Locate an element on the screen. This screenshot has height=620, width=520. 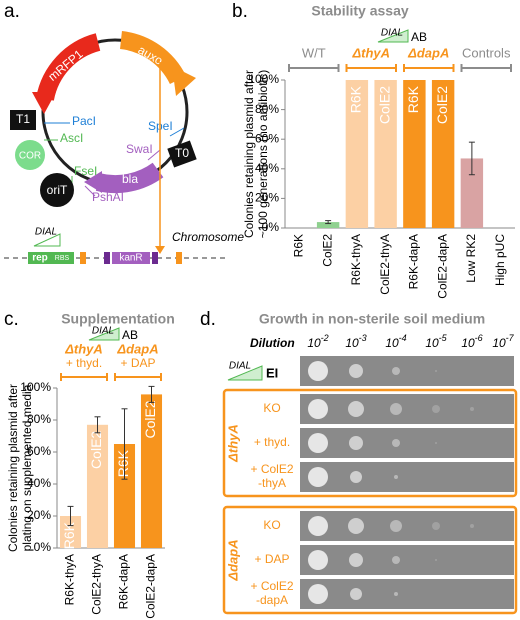
y-tick-label: 60% is located at coordinates (39, 451).